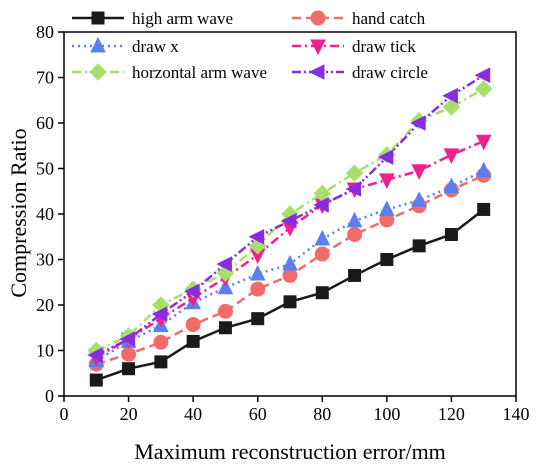 The width and height of the screenshot is (536, 466). I want to click on legend-item: horzontal arm wave, so click(169, 72).